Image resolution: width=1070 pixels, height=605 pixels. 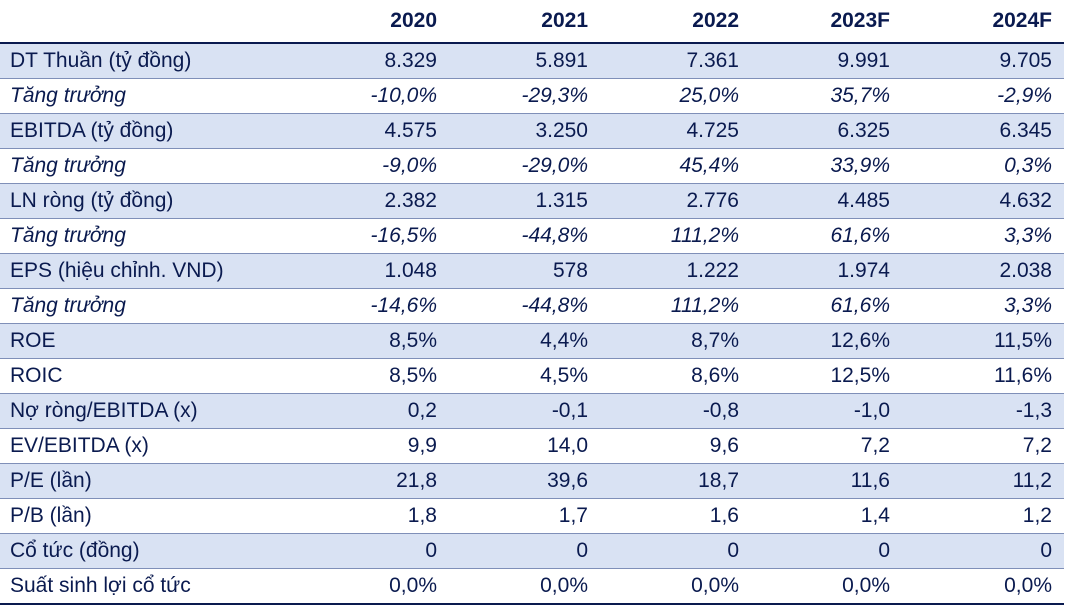 What do you see at coordinates (403, 305) in the screenshot?
I see `value-cell-2020: -14,6%` at bounding box center [403, 305].